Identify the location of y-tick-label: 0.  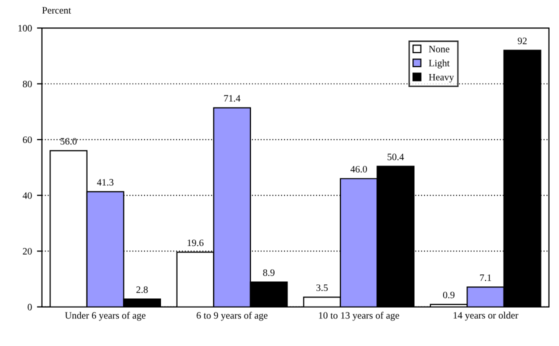
(30, 307).